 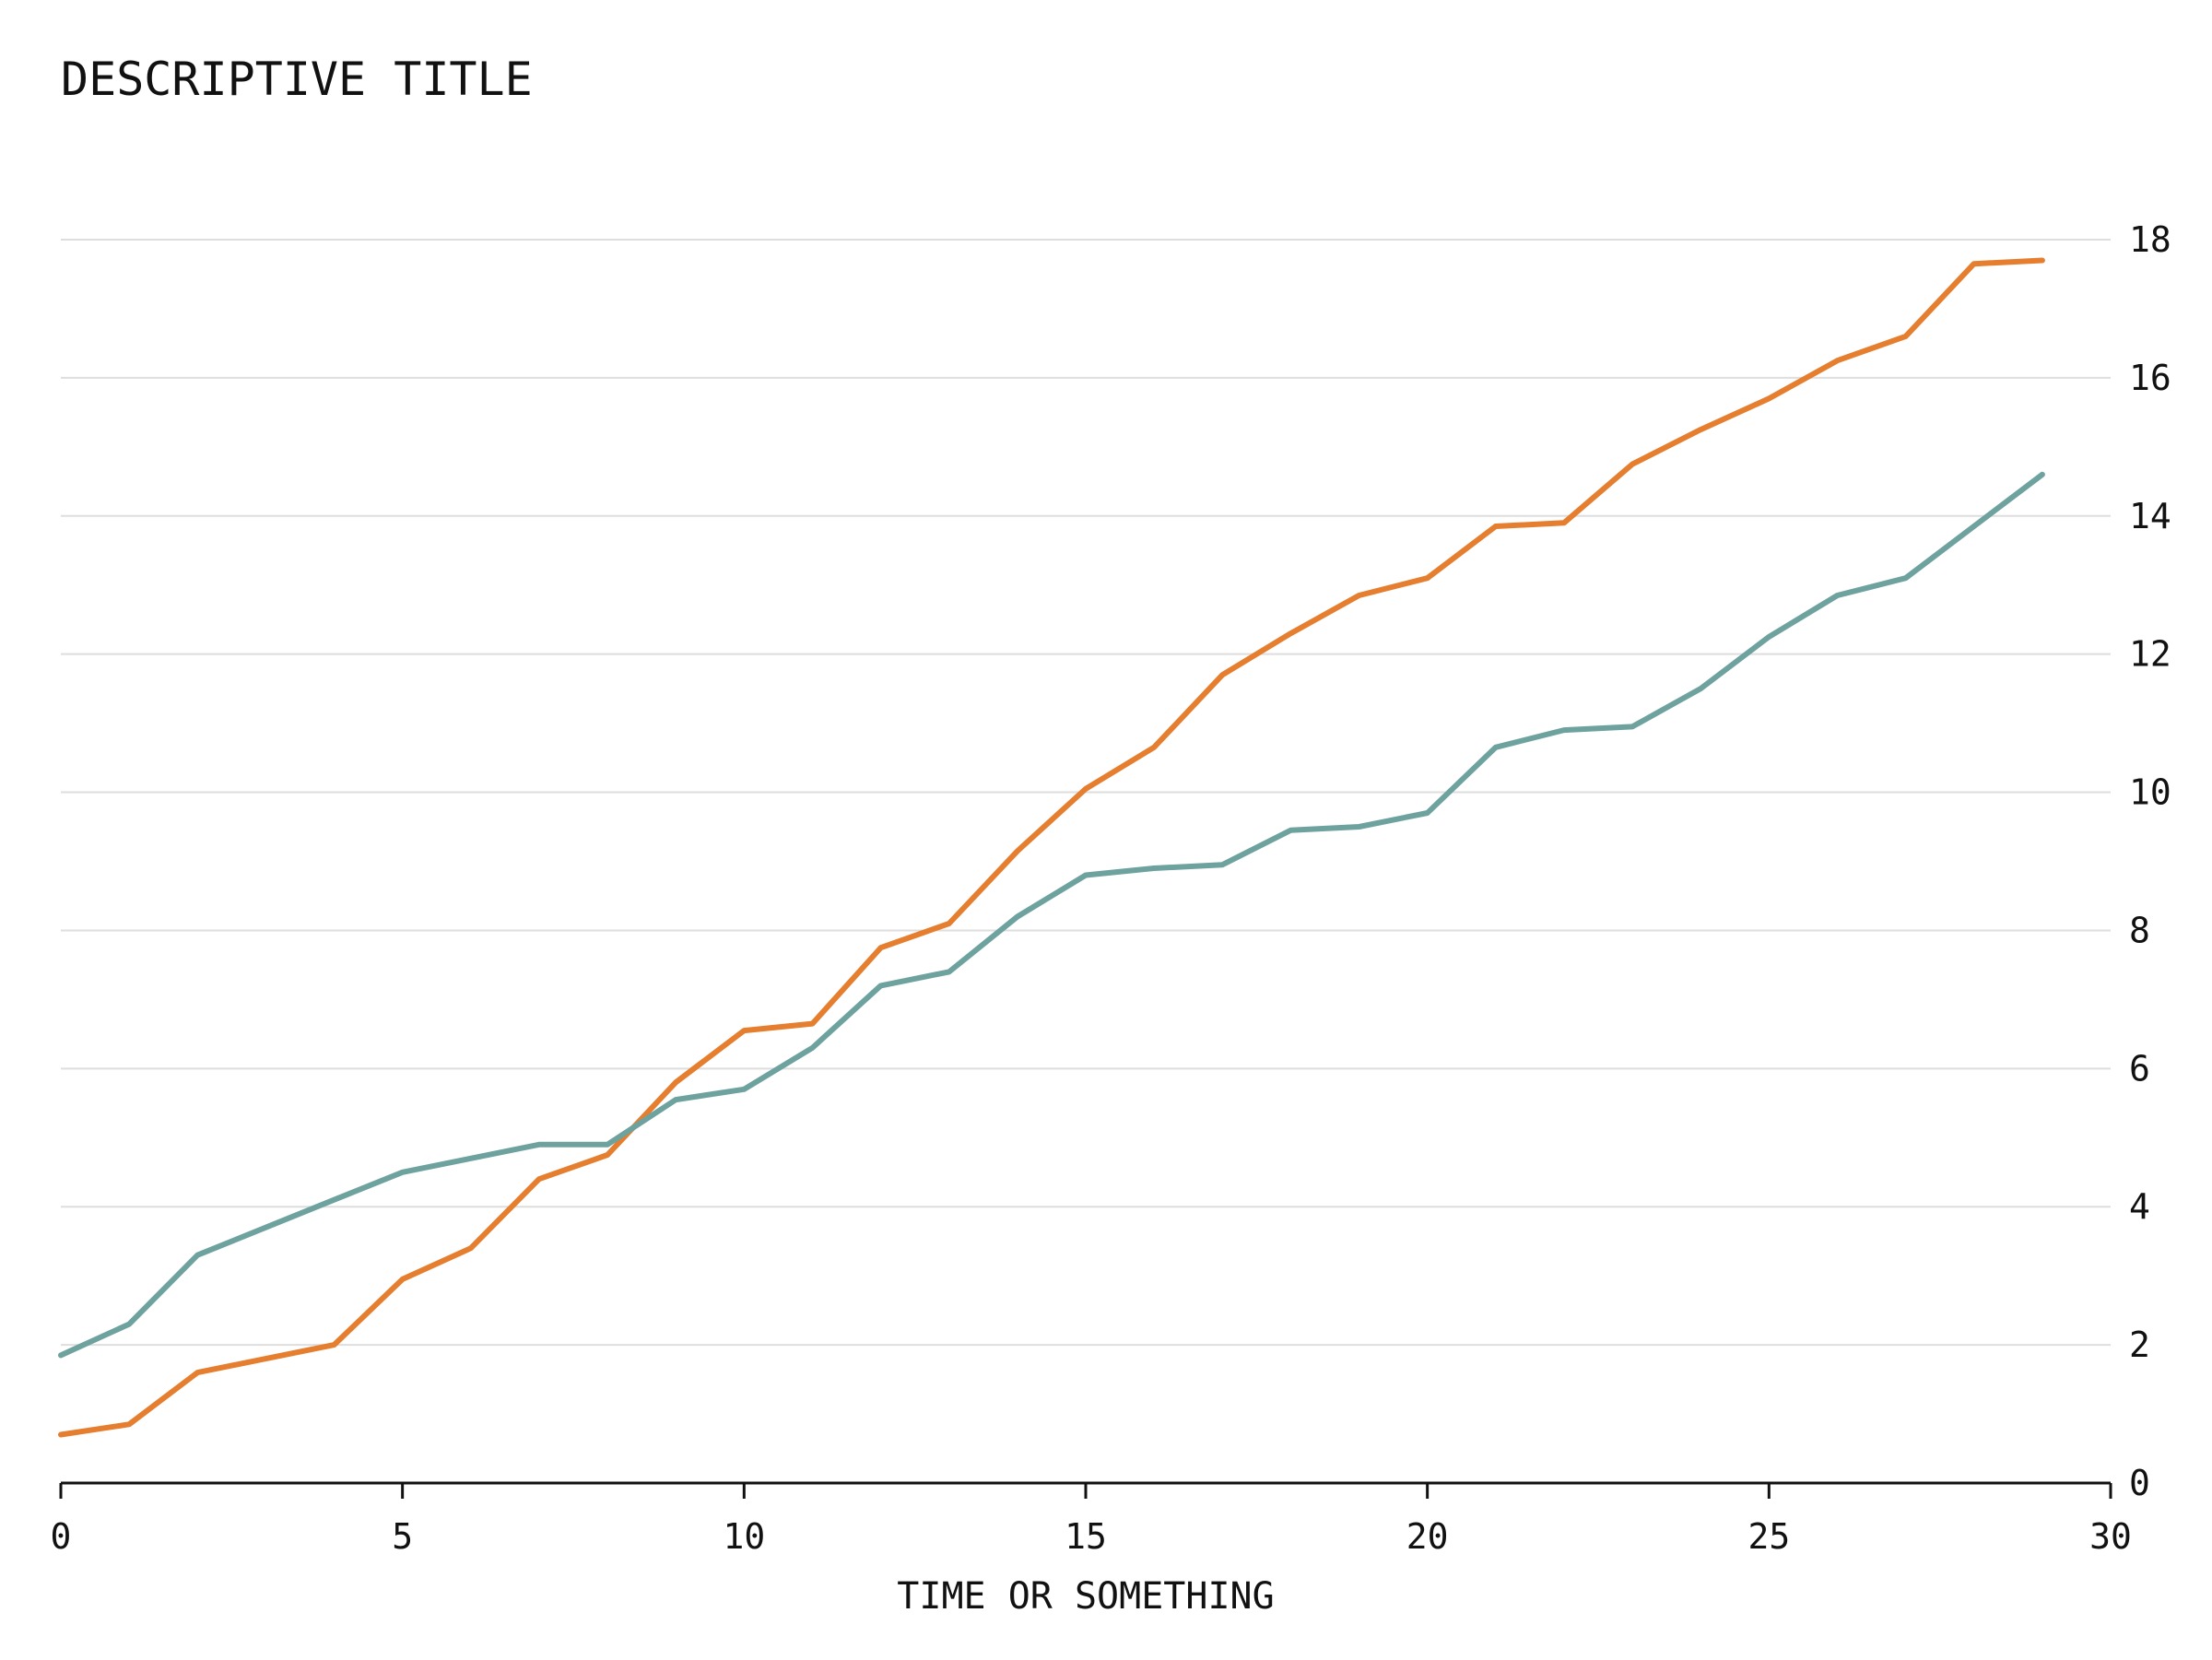 I want to click on y-tick-label: 16, so click(x=2150, y=378).